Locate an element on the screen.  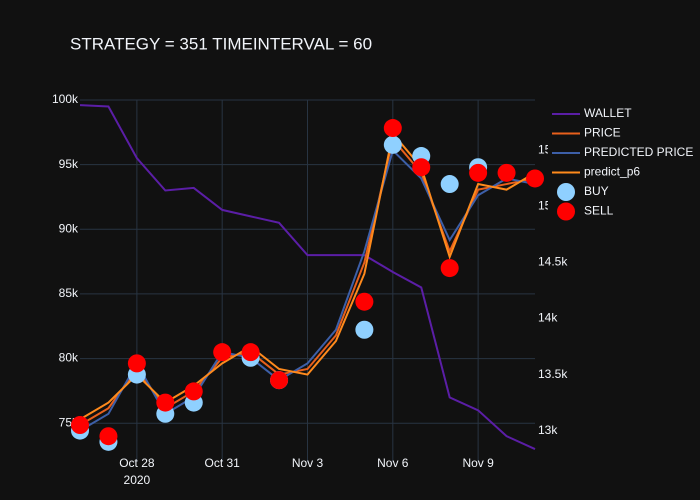
y-tick-label: 90k is located at coordinates (69, 228).